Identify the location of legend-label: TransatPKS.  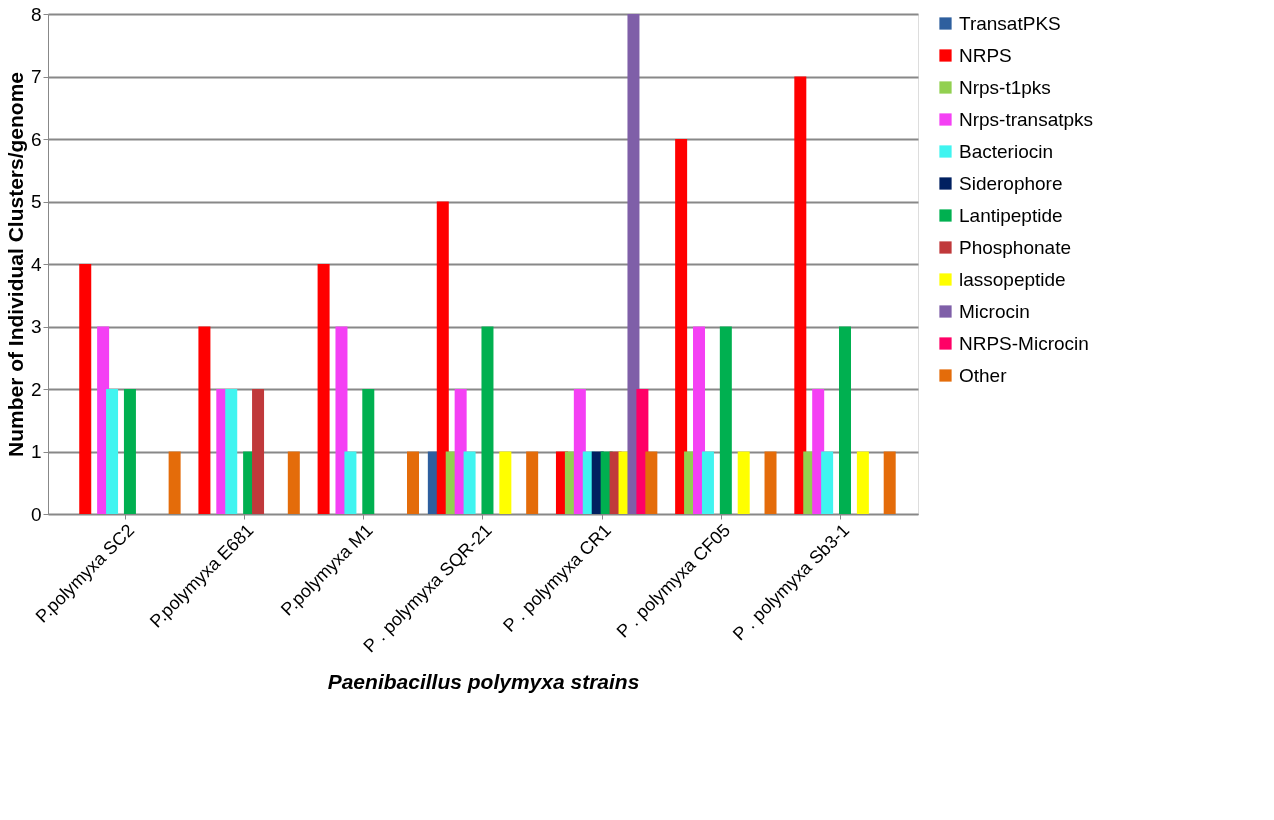
(1010, 23).